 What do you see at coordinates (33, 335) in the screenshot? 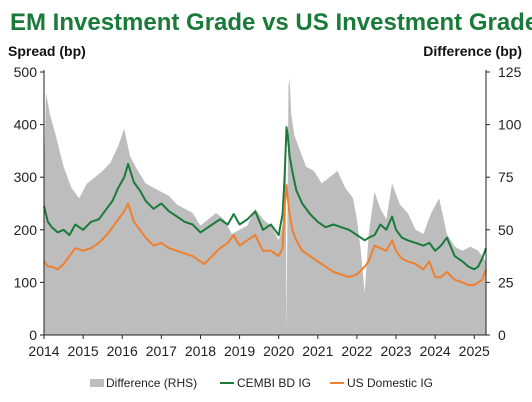
I see `y-left-tick-label: 0` at bounding box center [33, 335].